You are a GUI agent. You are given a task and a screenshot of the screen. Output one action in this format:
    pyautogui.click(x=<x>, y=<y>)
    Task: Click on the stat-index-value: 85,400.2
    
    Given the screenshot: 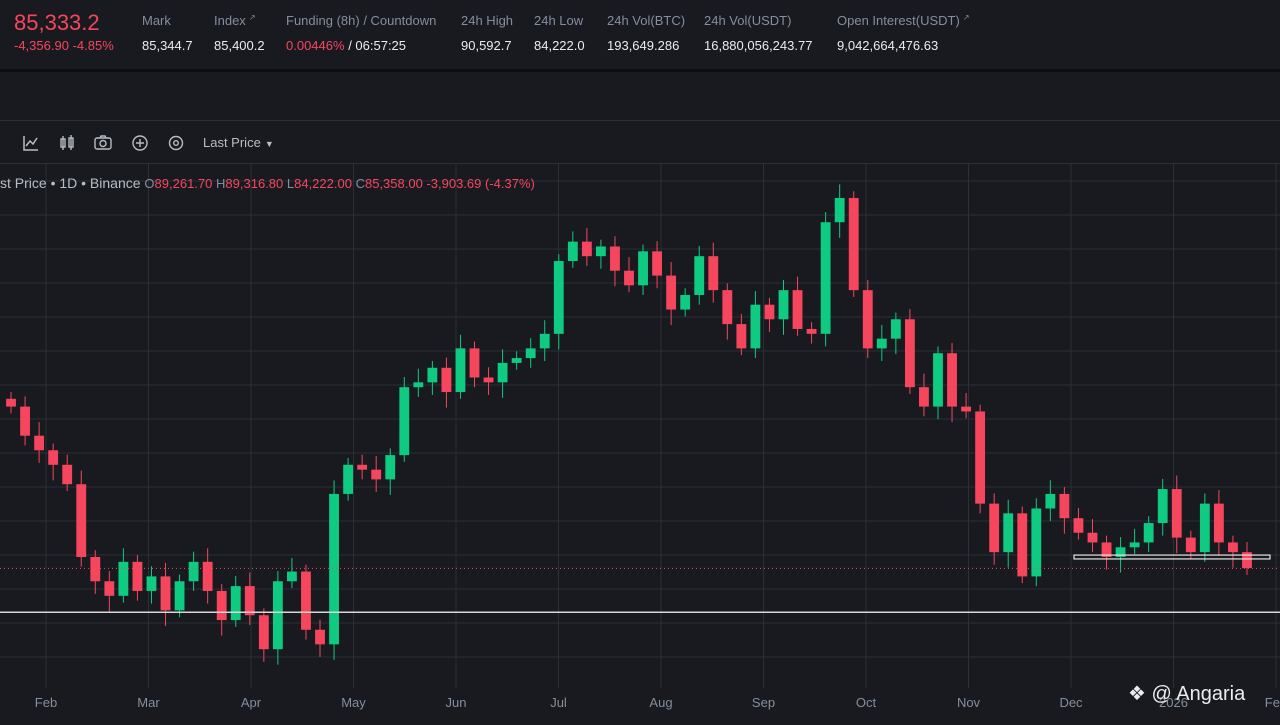 What is the action you would take?
    pyautogui.click(x=239, y=45)
    